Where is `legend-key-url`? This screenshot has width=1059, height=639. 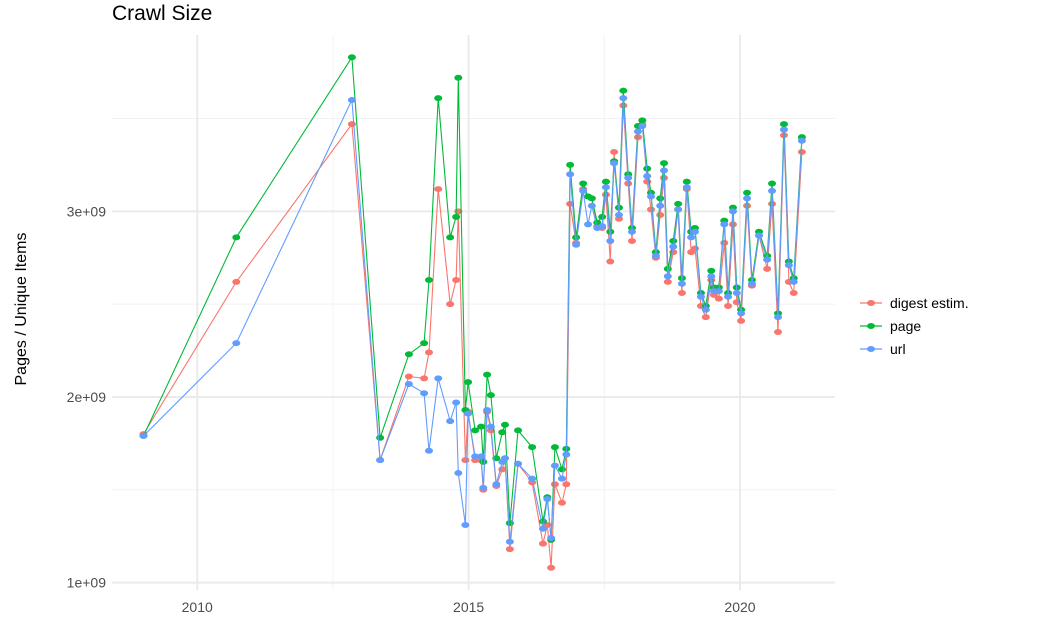 legend-key-url is located at coordinates (871, 348).